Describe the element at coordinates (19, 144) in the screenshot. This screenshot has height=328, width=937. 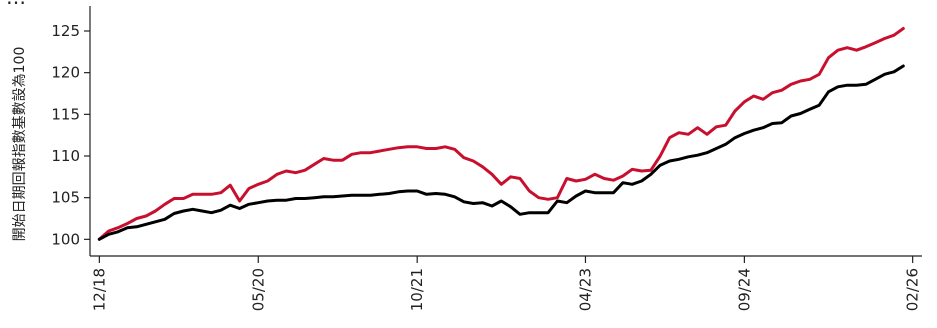
I see `y-axis-title: 開始日期回報指數基數設為100` at that location.